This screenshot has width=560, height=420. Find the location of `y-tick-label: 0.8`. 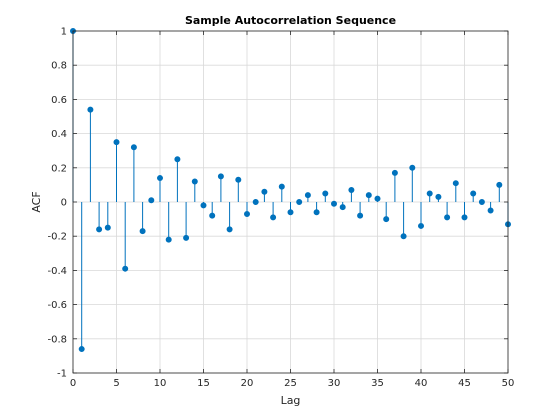

y-tick-label: 0.8 is located at coordinates (59, 66).